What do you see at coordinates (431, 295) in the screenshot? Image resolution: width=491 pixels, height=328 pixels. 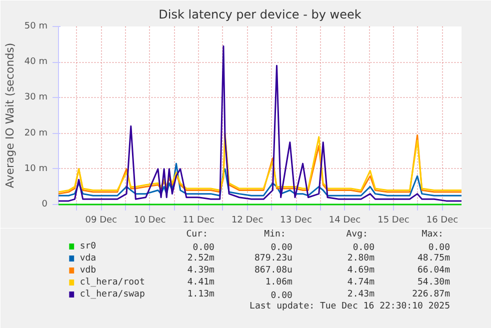 I see `text: 226.87m` at bounding box center [431, 295].